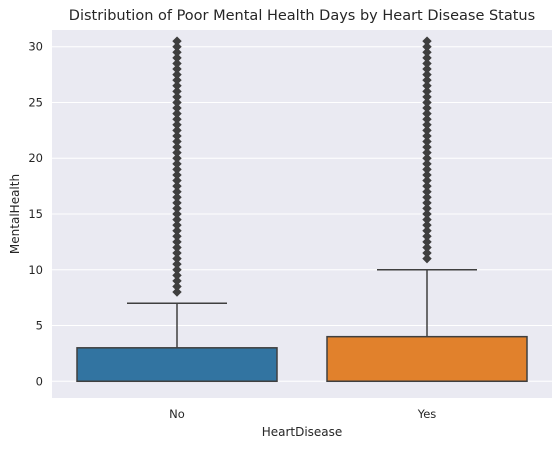  What do you see at coordinates (39, 381) in the screenshot?
I see `y-tick-label: 0` at bounding box center [39, 381].